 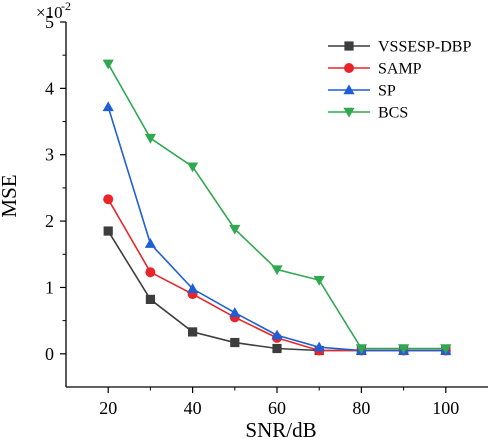 What do you see at coordinates (49, 354) in the screenshot?
I see `y-tick-label-0: 0` at bounding box center [49, 354].